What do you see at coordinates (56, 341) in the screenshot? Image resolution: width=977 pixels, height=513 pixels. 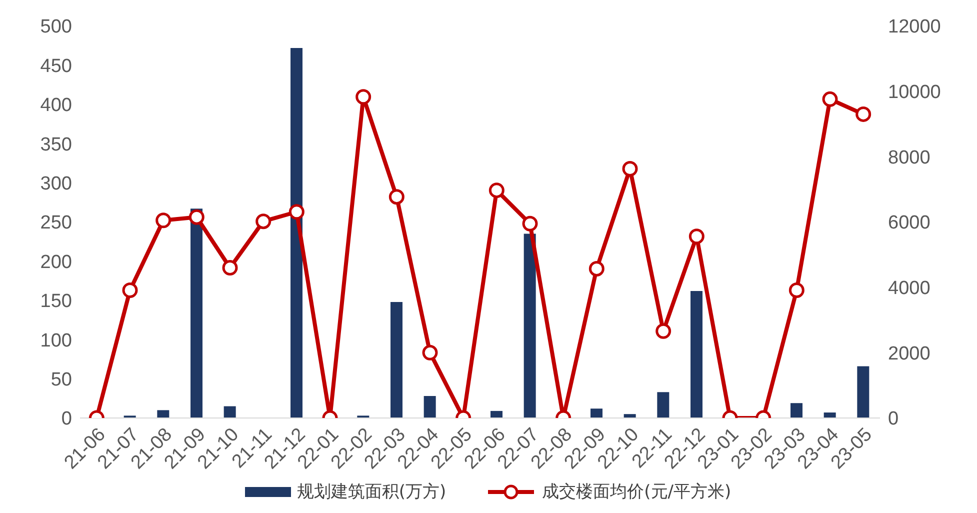 I see `y-tick-label: 100` at bounding box center [56, 341].